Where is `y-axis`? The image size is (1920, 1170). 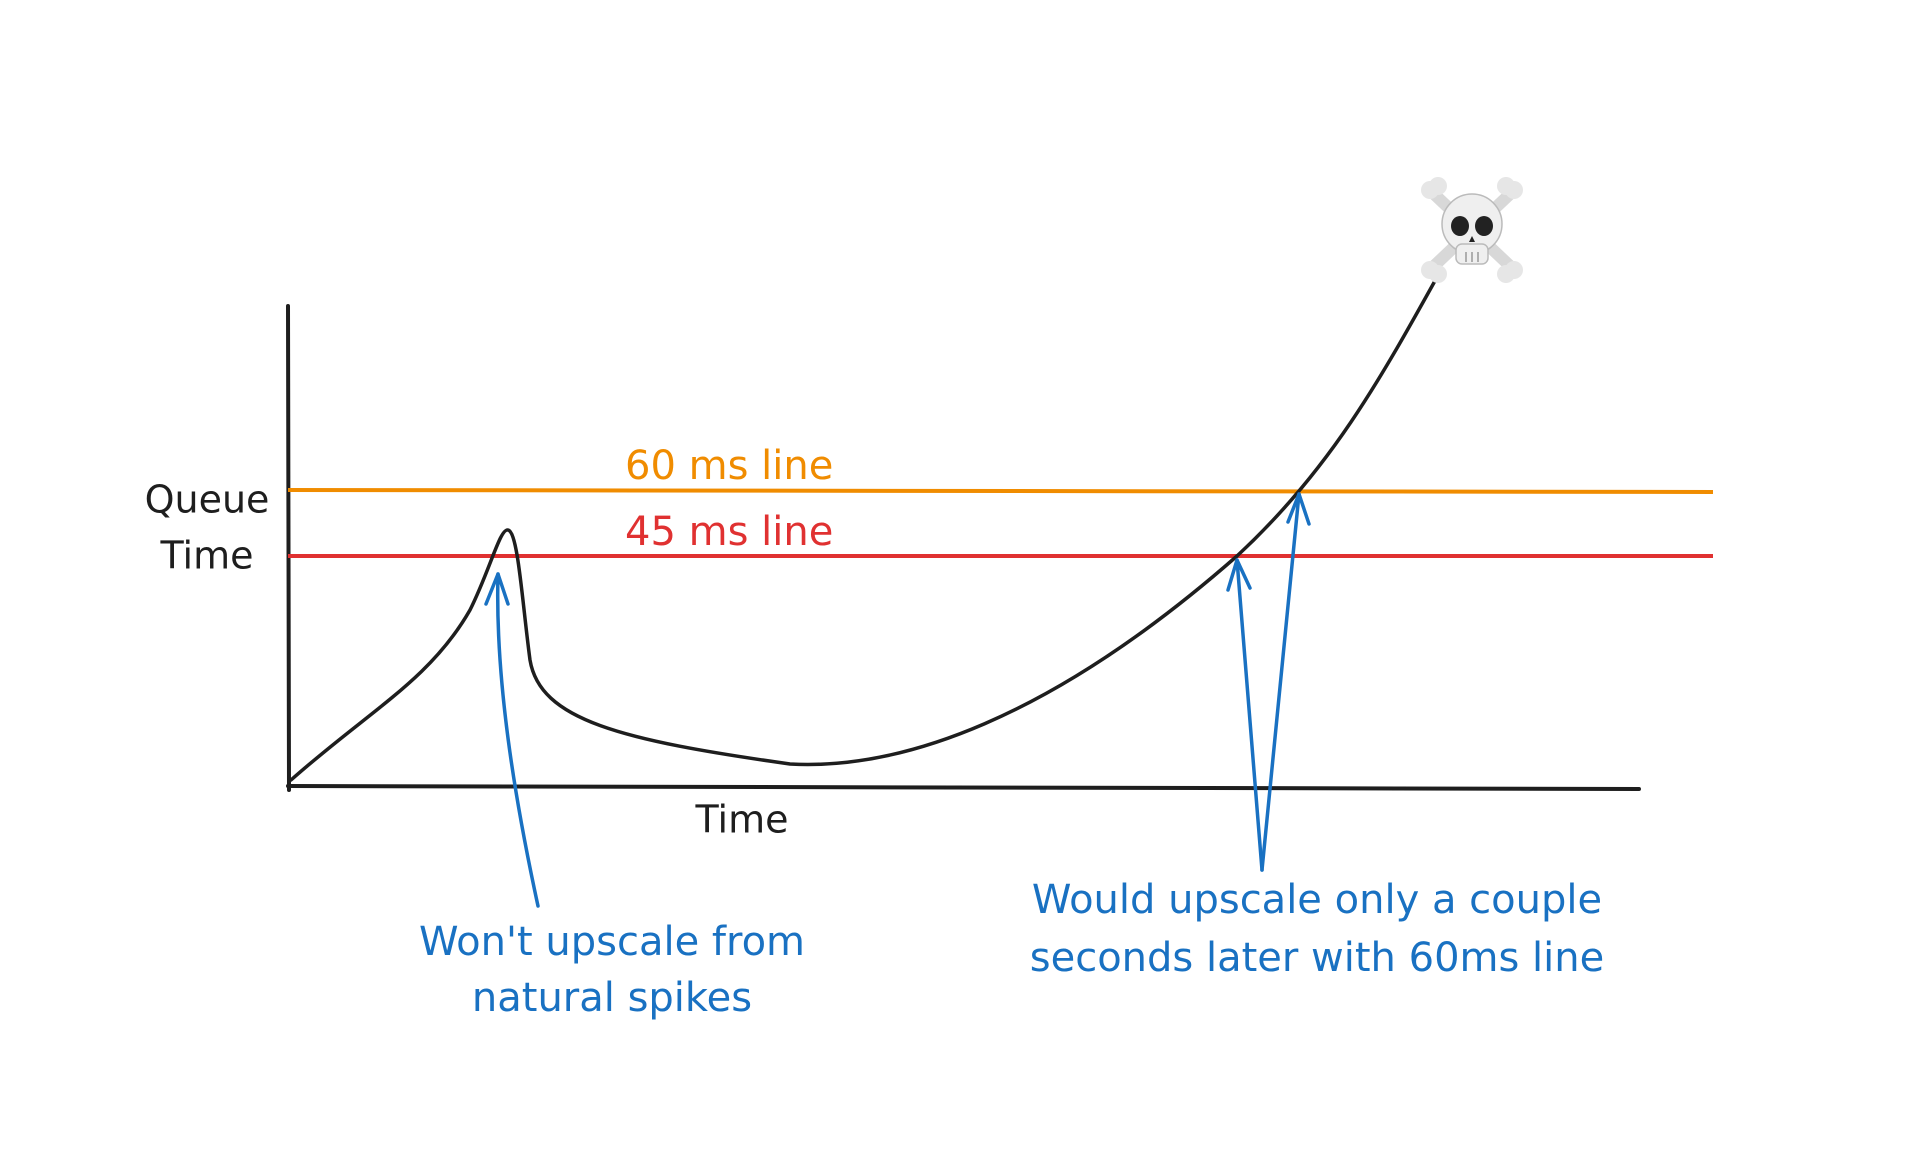
y-axis is located at coordinates (288, 548).